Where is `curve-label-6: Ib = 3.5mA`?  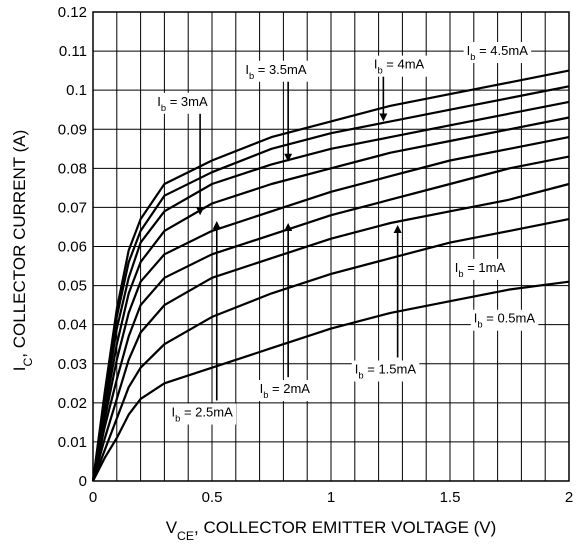 curve-label-6: Ib = 3.5mA is located at coordinates (276, 71).